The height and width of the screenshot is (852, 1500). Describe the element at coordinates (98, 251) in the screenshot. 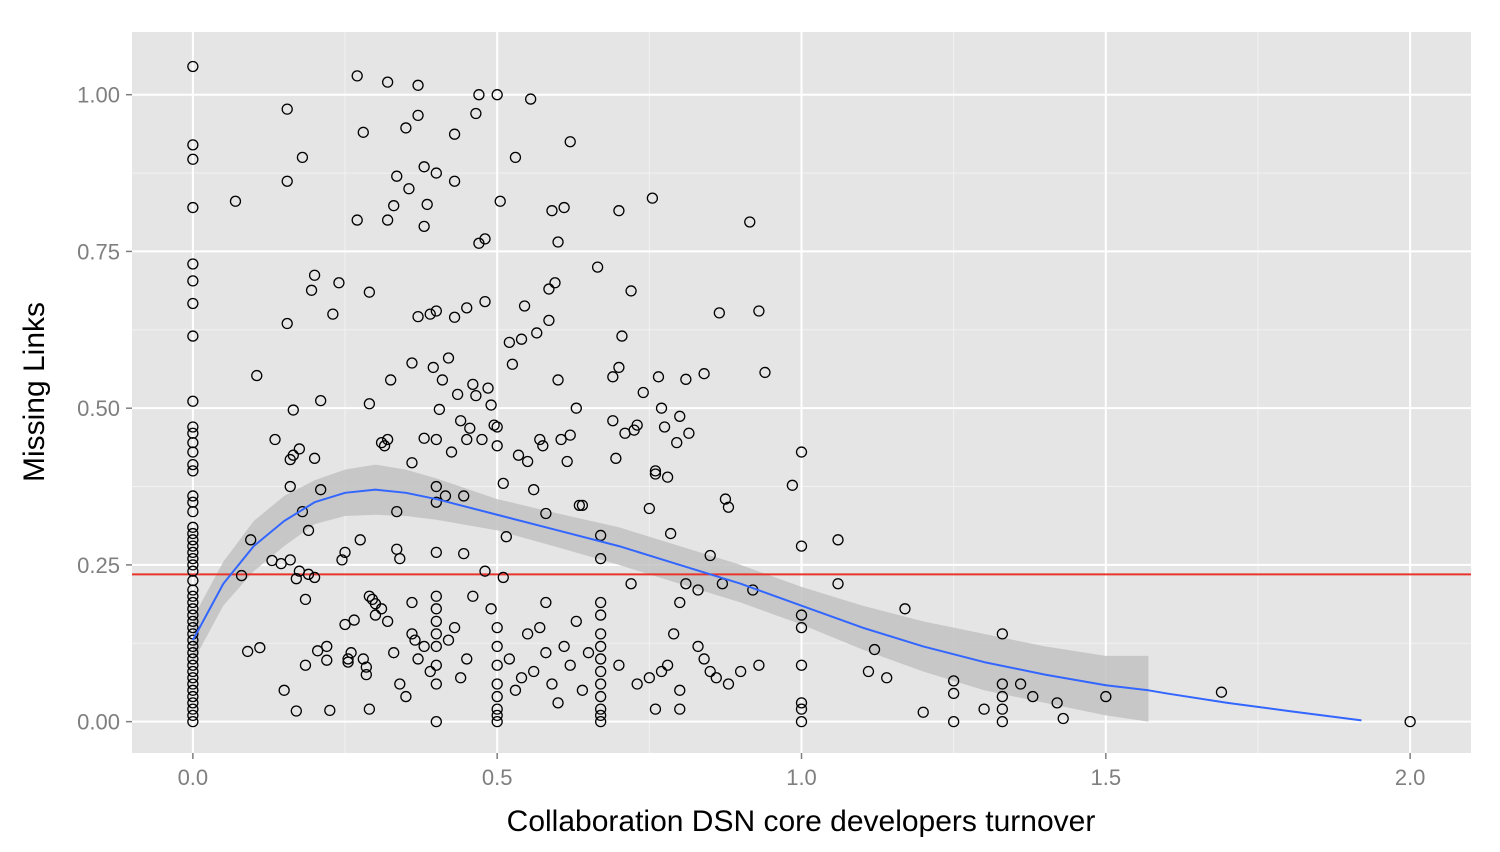

I see `y-tick-label: 0.75` at that location.